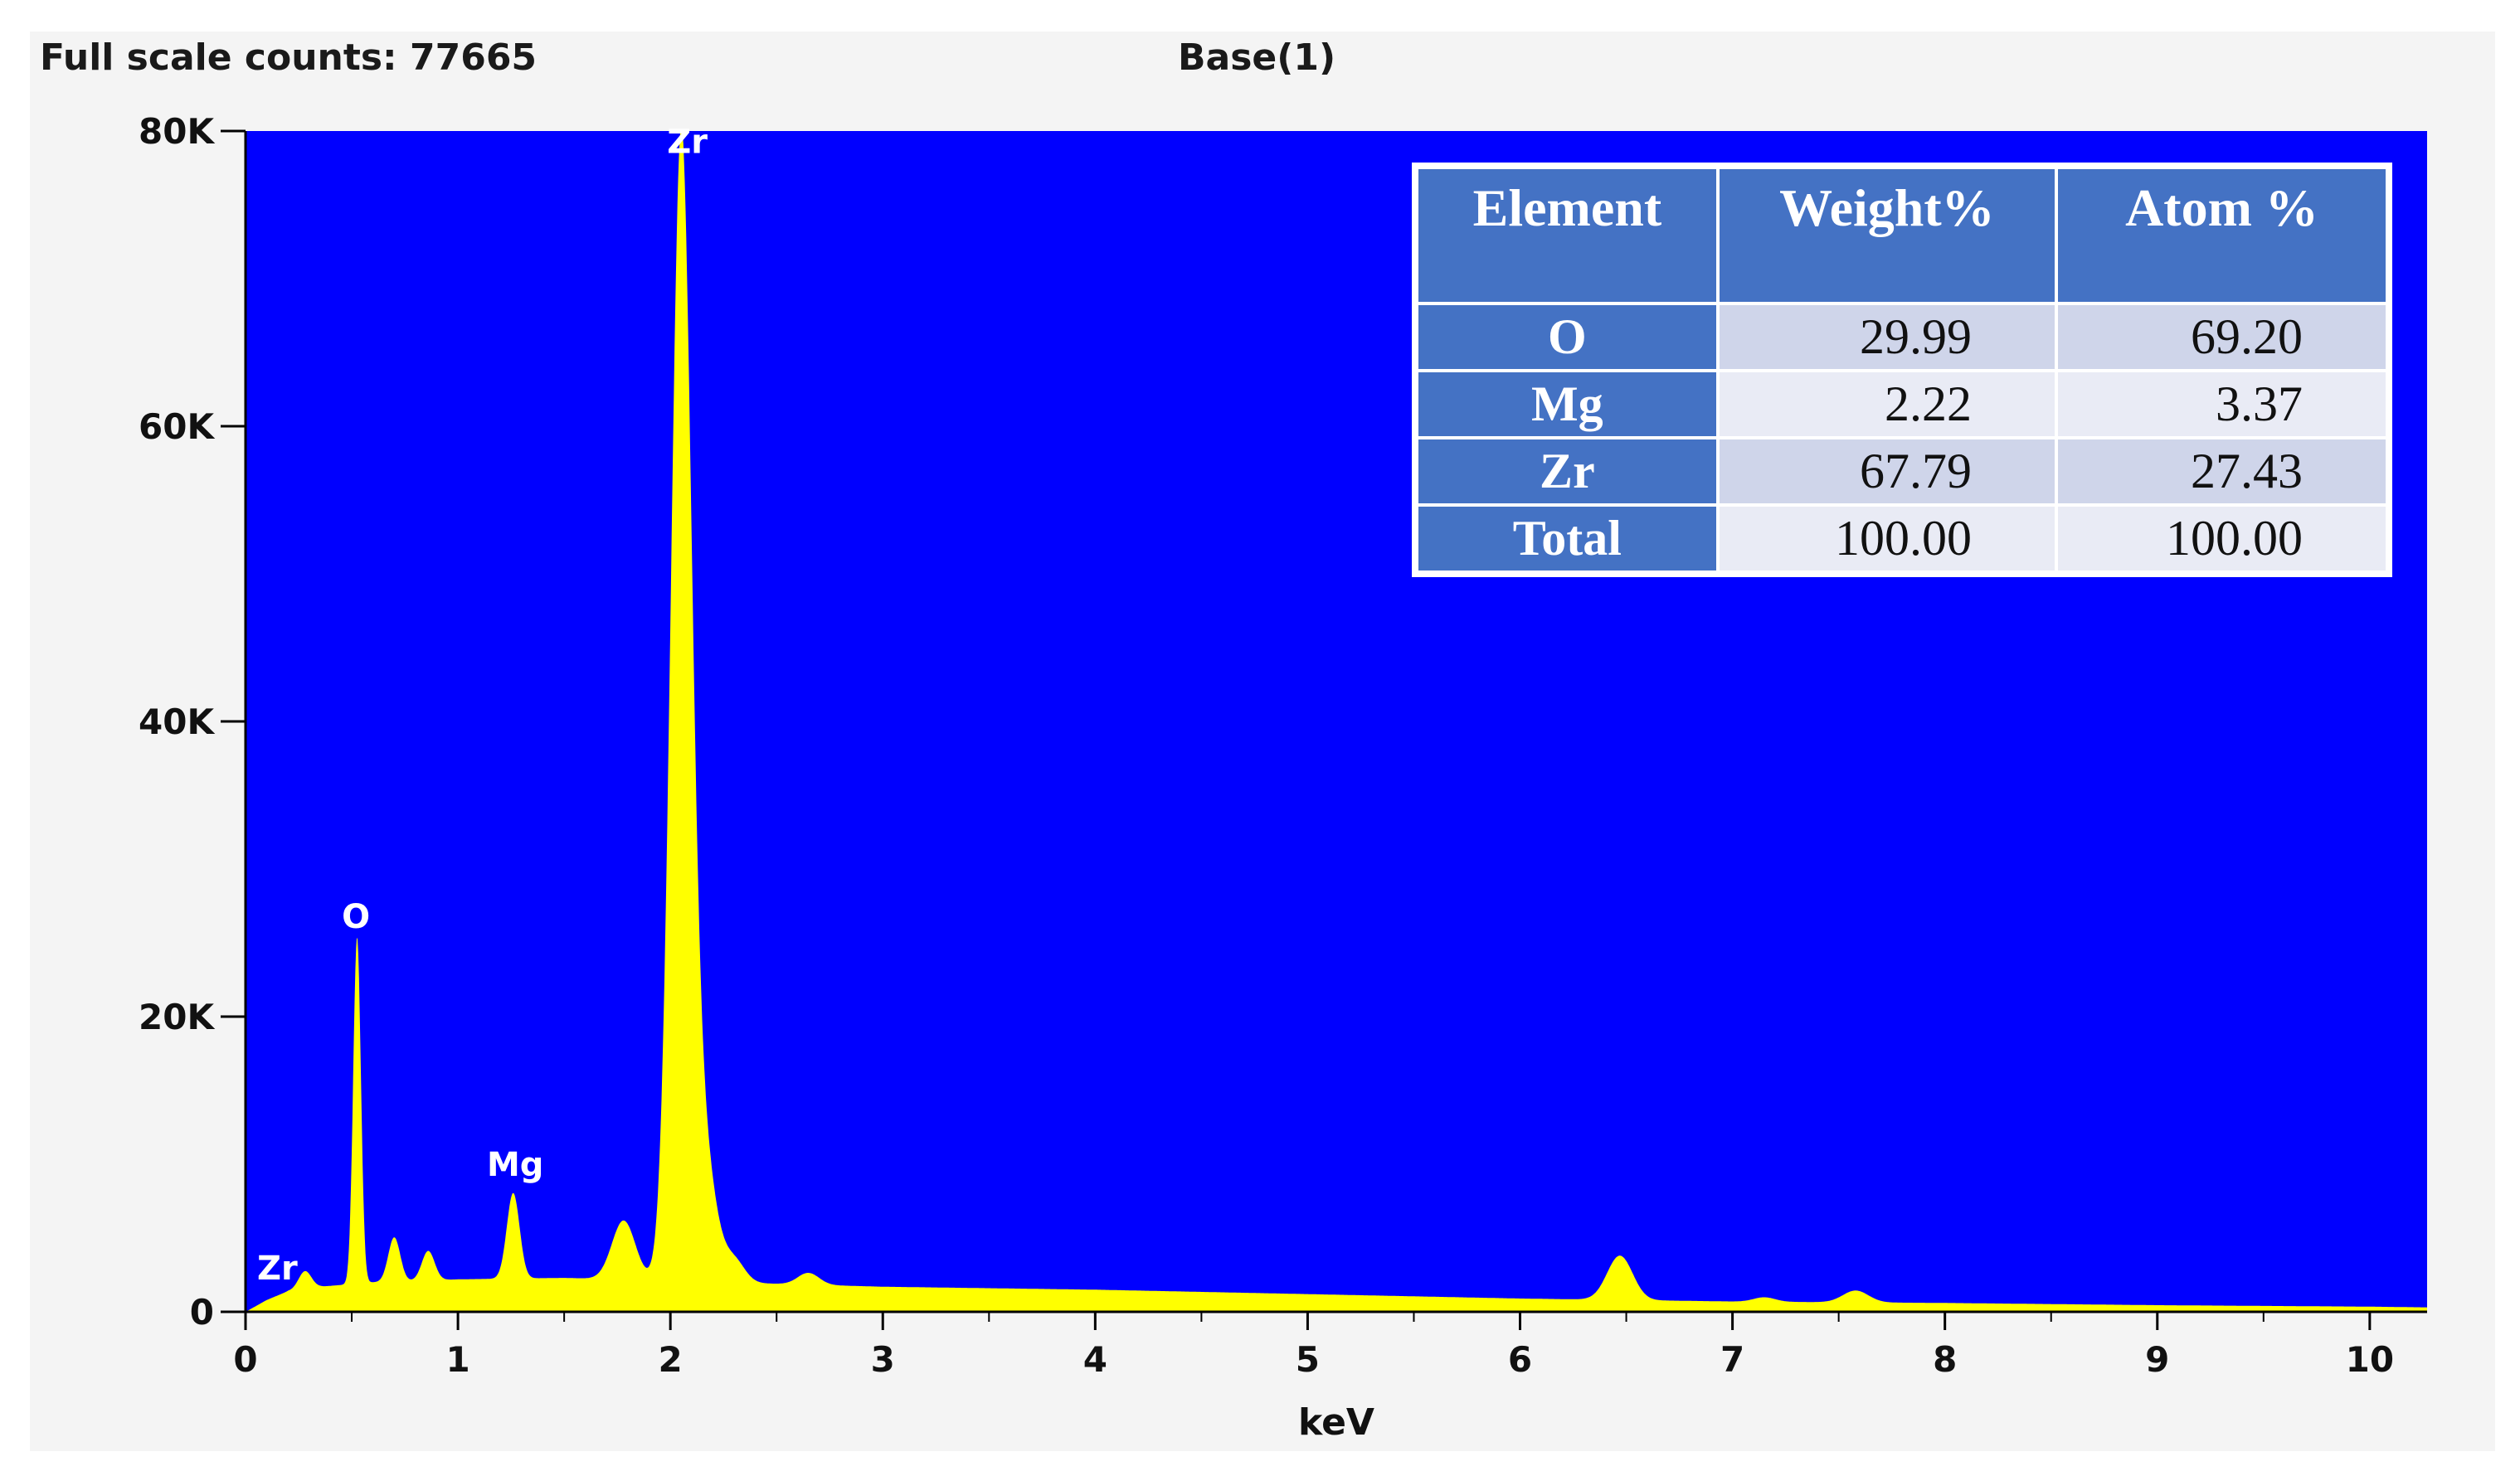  What do you see at coordinates (2370, 1360) in the screenshot?
I see `x-tick-label: 10` at bounding box center [2370, 1360].